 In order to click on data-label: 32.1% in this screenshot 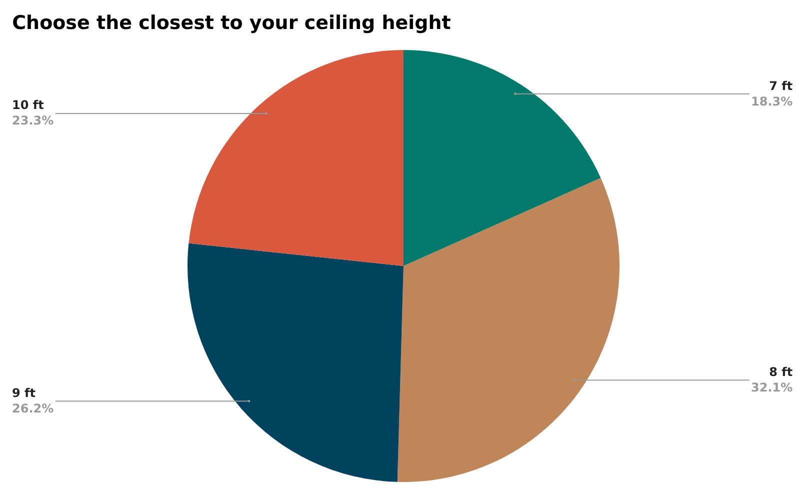, I will do `click(772, 387)`.